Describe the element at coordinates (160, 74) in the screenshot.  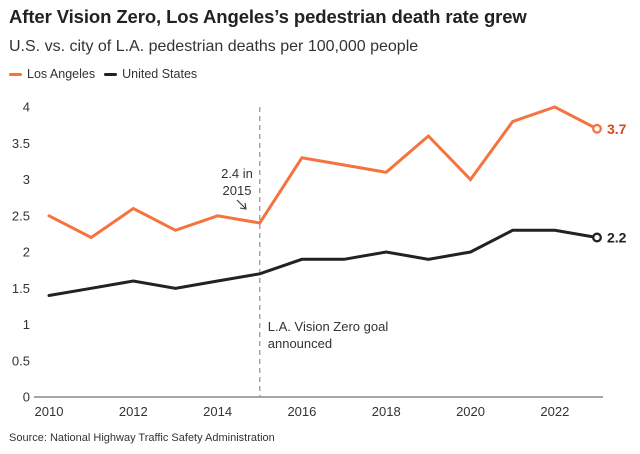
I see `legend-label-united-states: United States` at that location.